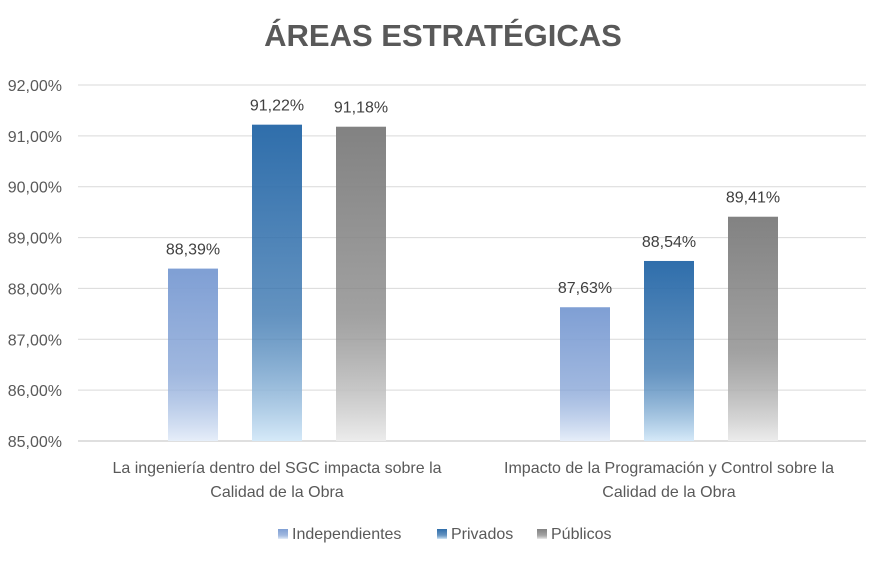 Image resolution: width=881 pixels, height=563 pixels. I want to click on legend-label: Públicos, so click(581, 534).